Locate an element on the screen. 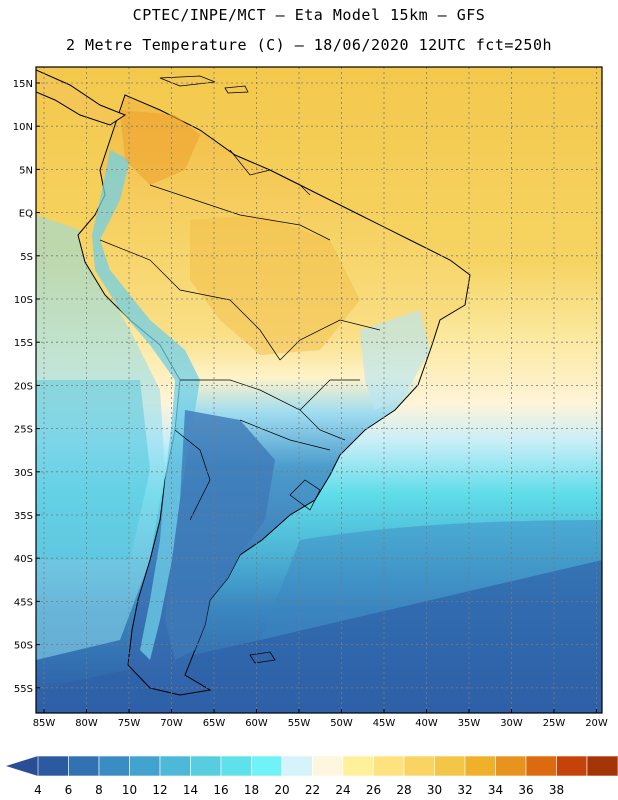  lon-tick-label: 60W is located at coordinates (256, 723).